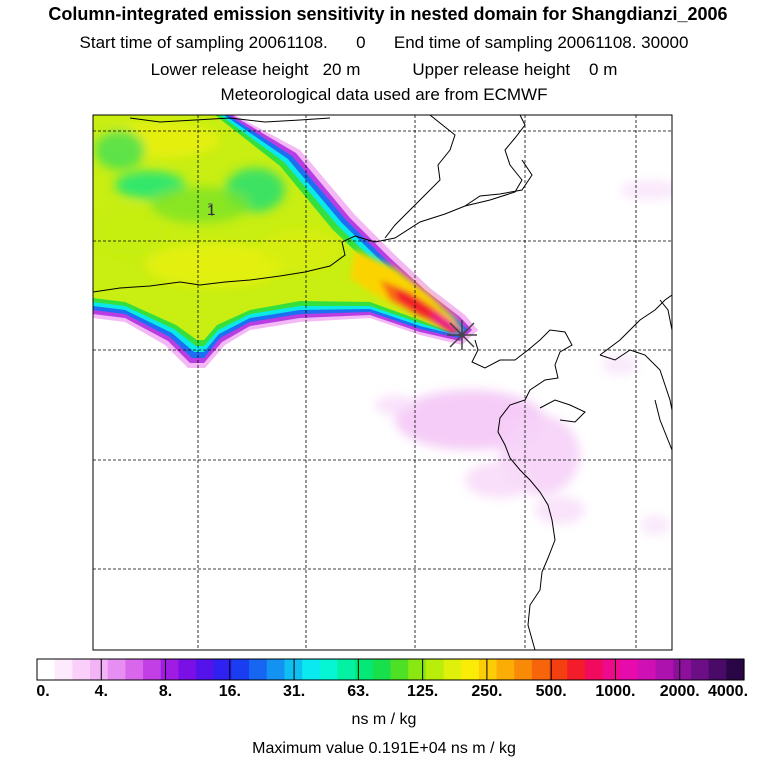 Image resolution: width=768 pixels, height=768 pixels. I want to click on colorbar-tick-label: 0., so click(43, 691).